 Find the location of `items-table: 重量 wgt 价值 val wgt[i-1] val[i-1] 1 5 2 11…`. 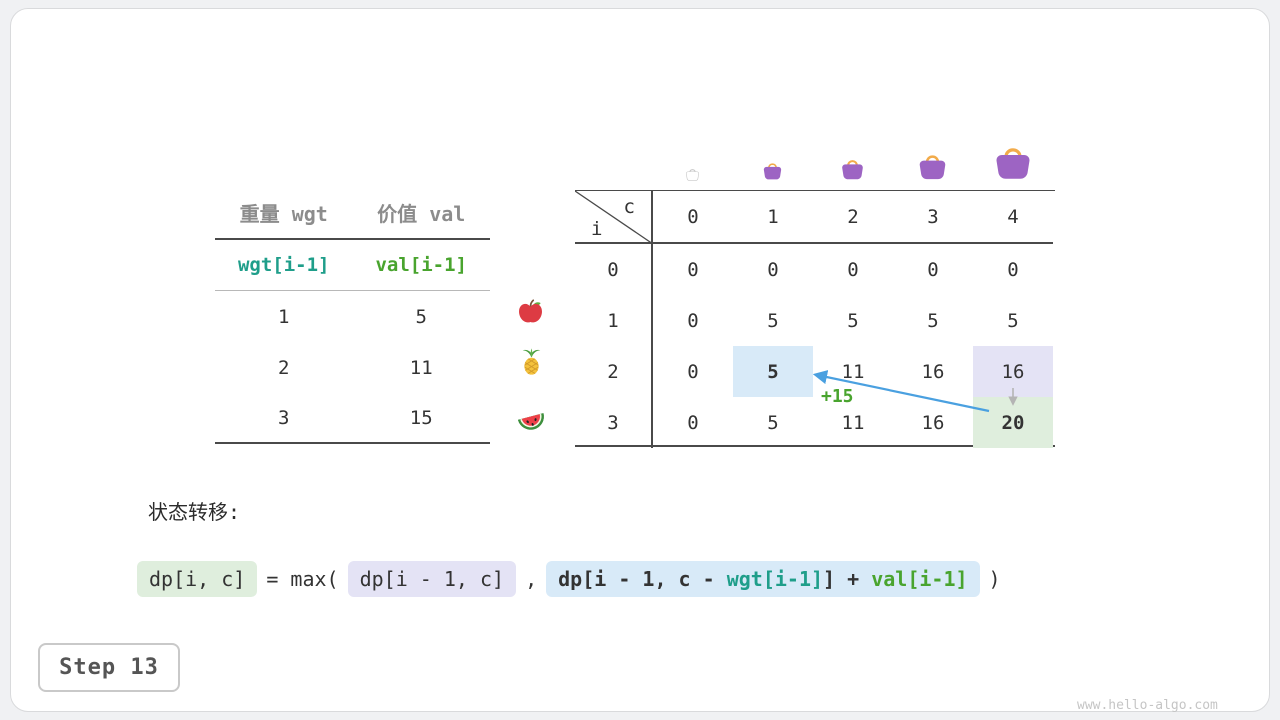

items-table: 重量 wgt 价值 val wgt[i-1] val[i-1] 1 5 2 11… is located at coordinates (352, 315).